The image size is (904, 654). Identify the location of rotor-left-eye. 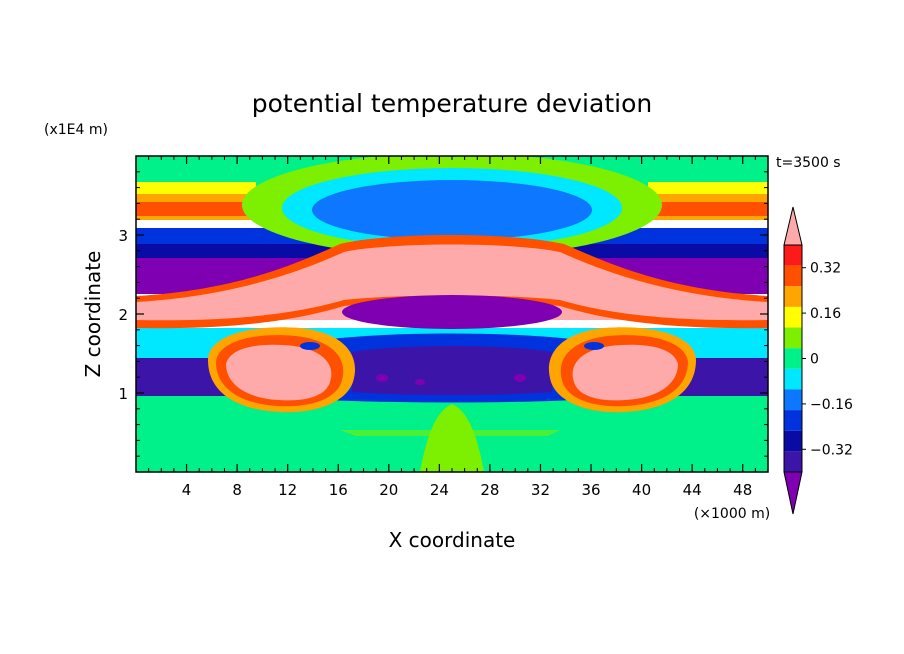
(310, 346).